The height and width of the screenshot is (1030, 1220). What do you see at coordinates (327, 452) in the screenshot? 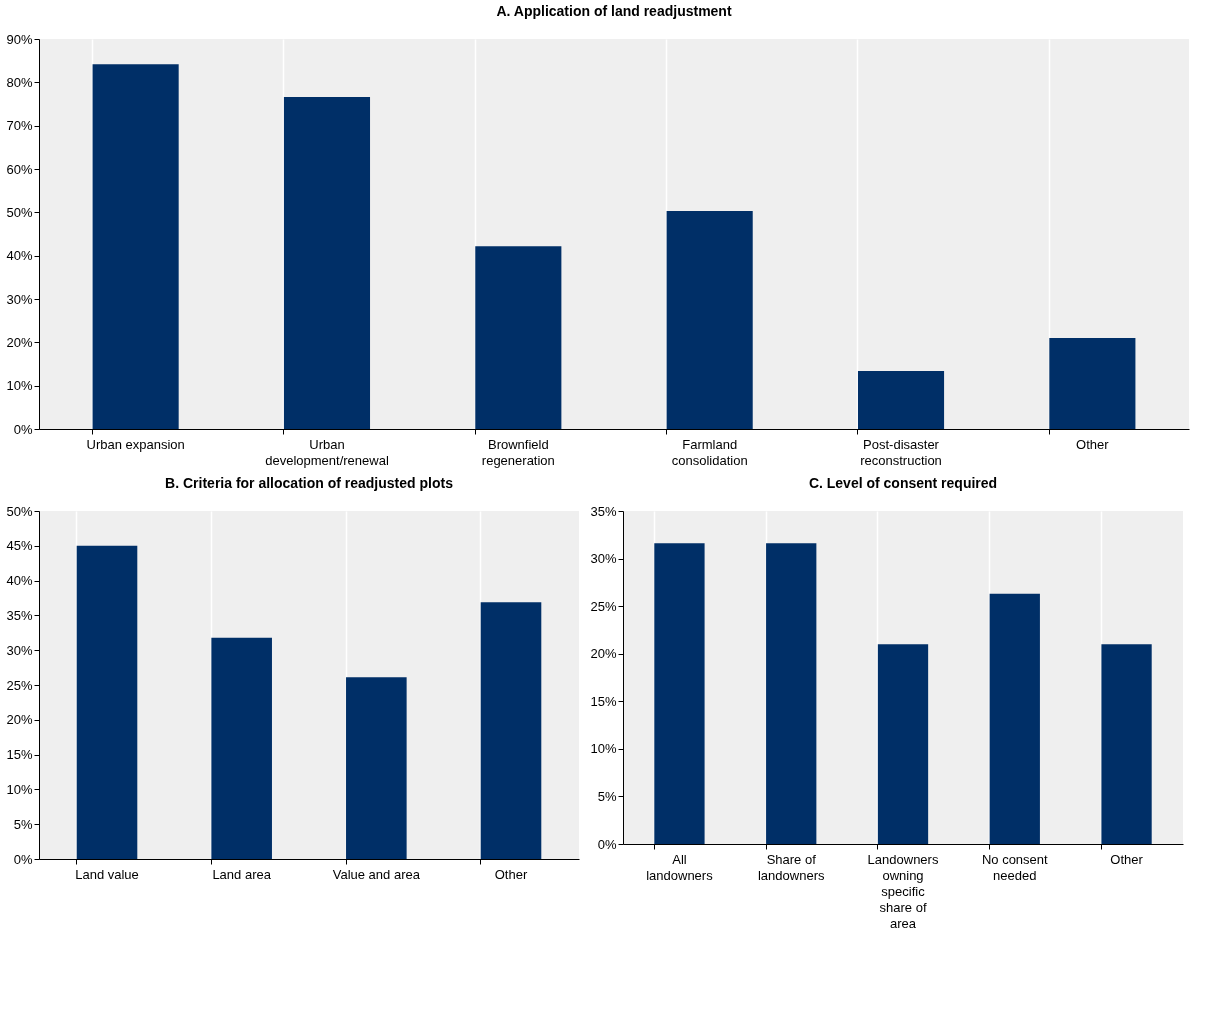
I see `x-tick-label: Urban development/renewal` at bounding box center [327, 452].